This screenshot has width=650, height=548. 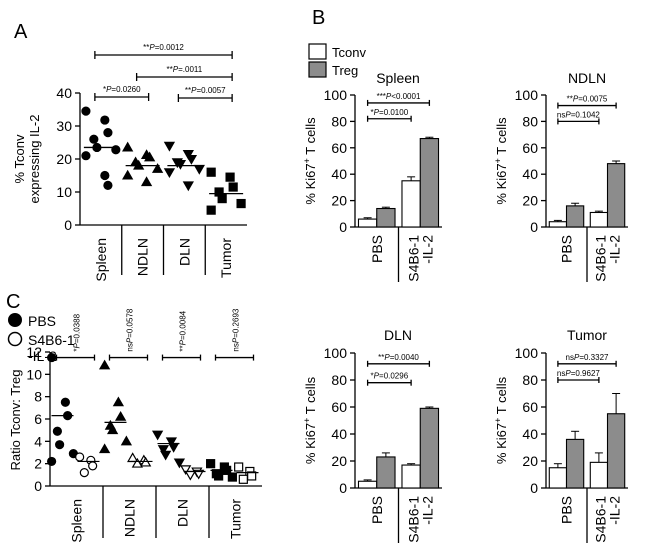 I want to click on y-tick-label: 8, so click(x=38, y=397).